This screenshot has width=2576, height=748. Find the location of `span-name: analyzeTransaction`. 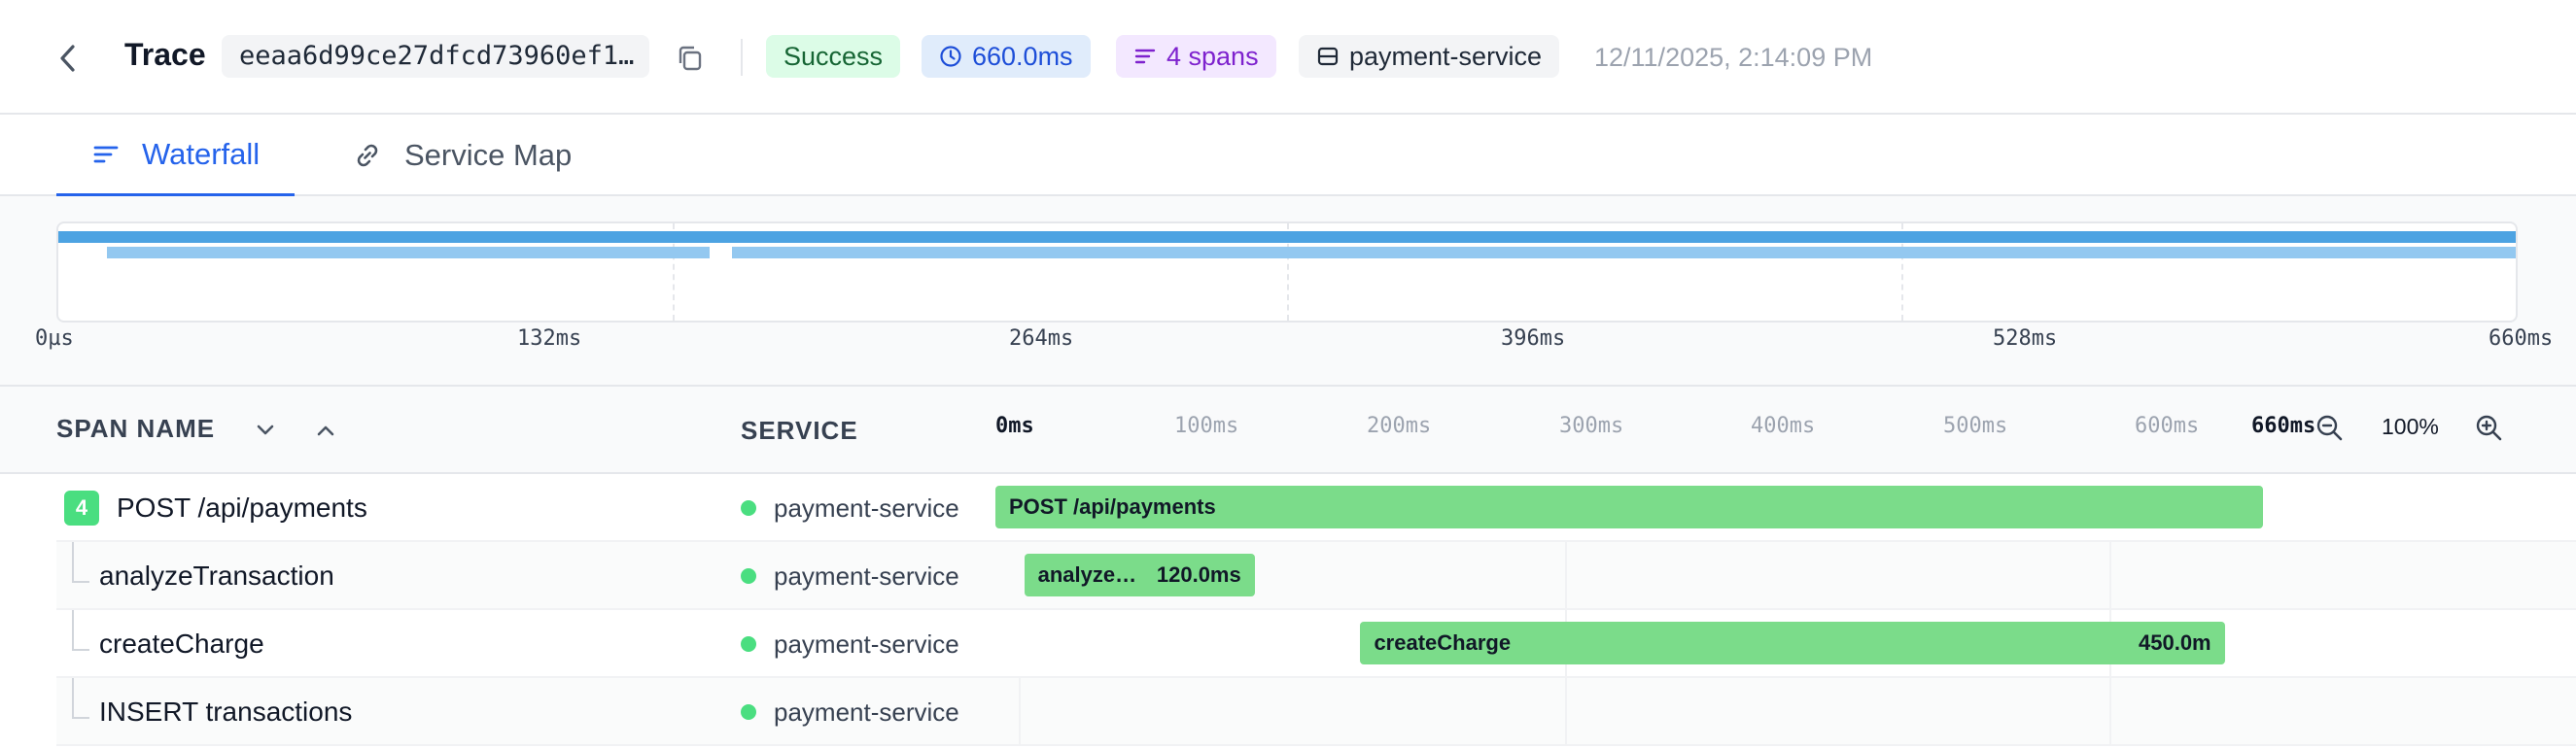

span-name: analyzeTransaction is located at coordinates (216, 576).